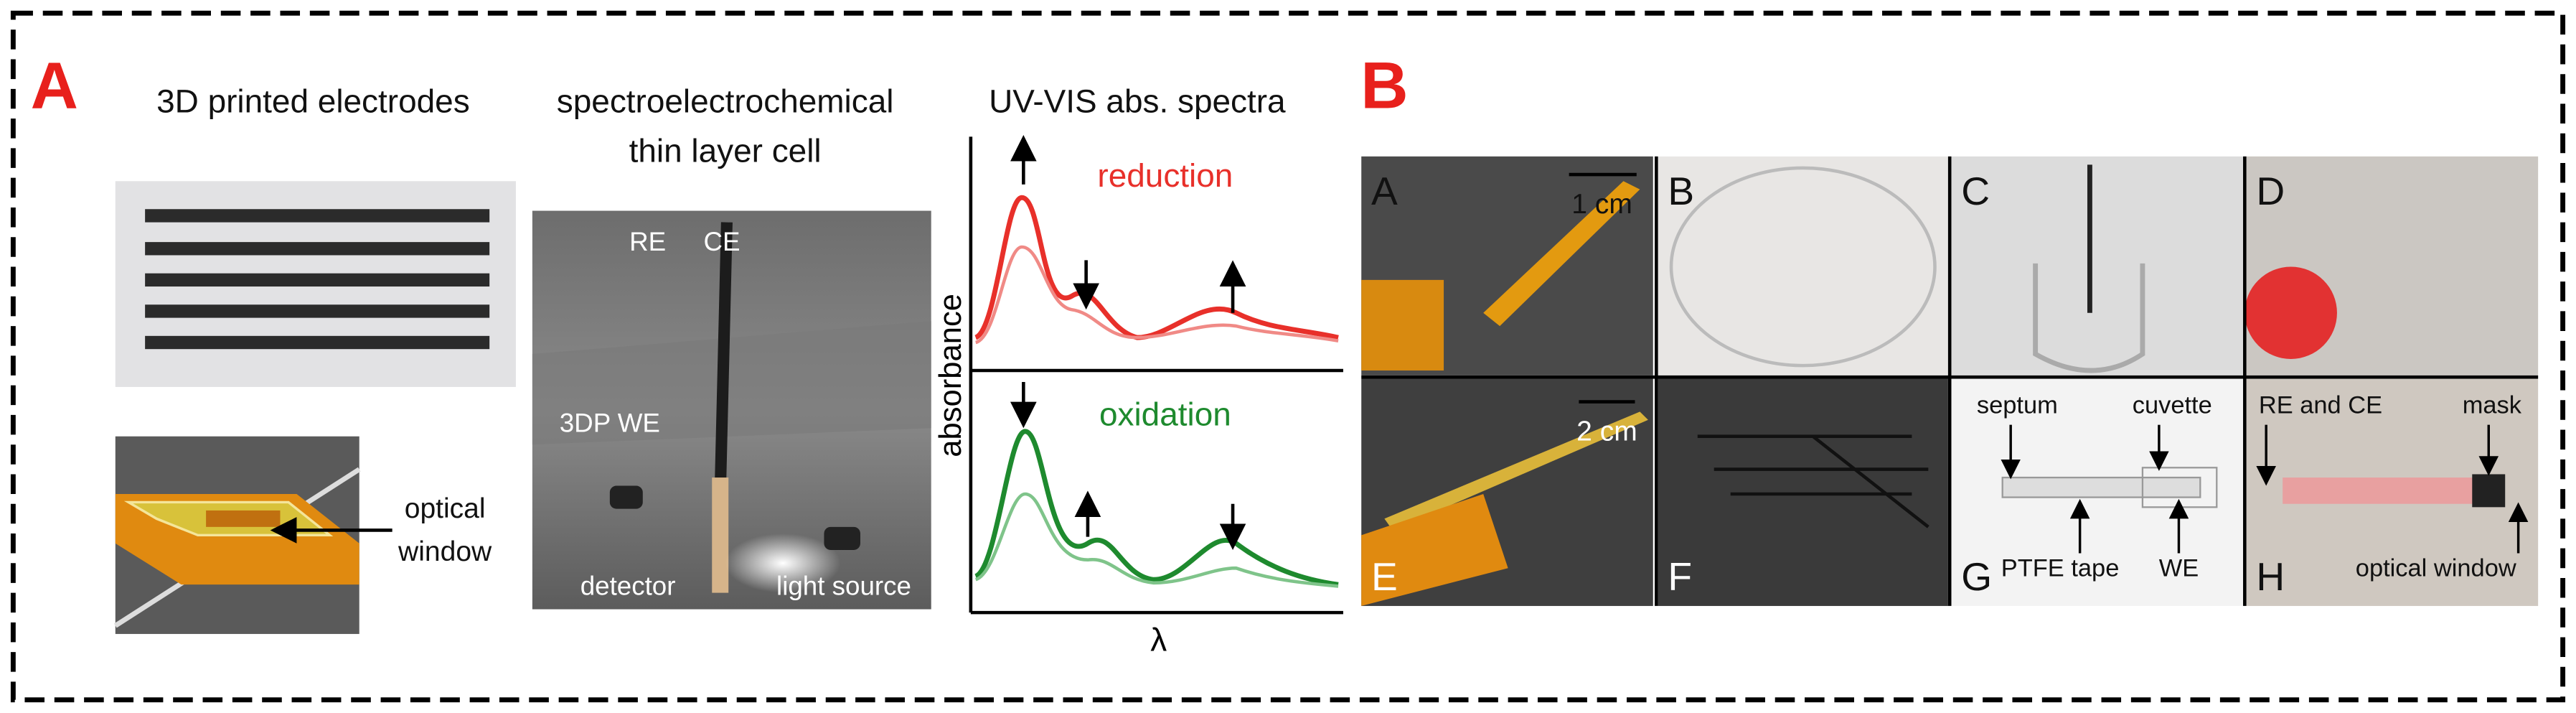 The image size is (2576, 713). I want to click on photo-letter: A, so click(1384, 191).